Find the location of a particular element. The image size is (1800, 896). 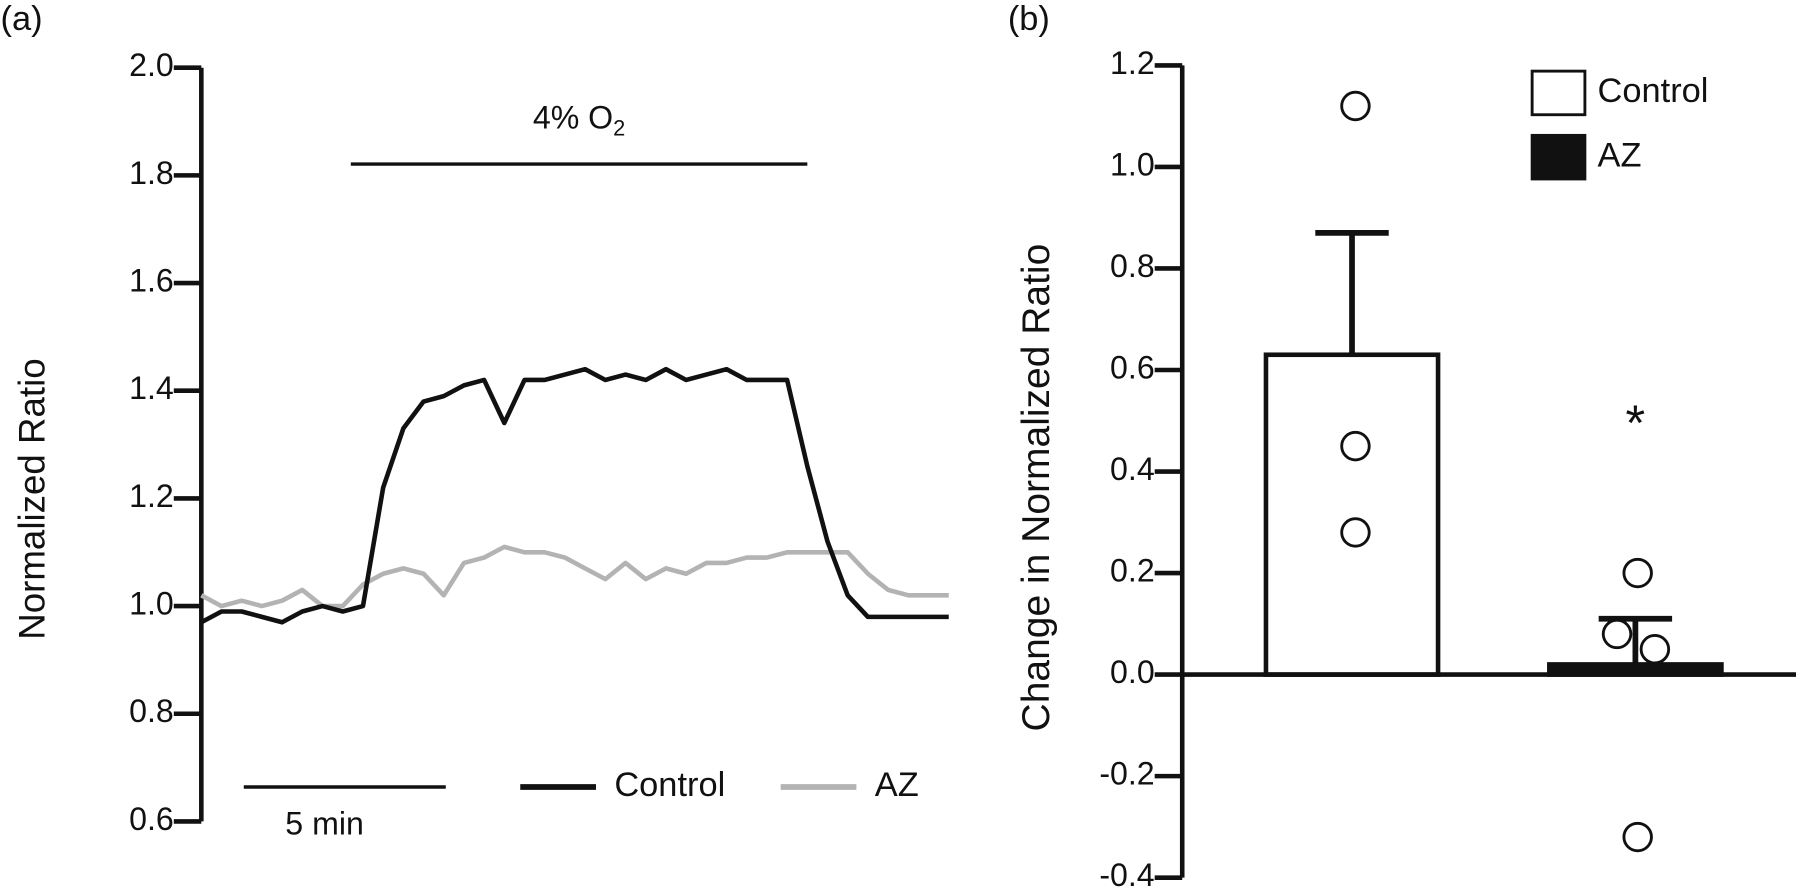

y-tick-label: -0.2 is located at coordinates (1126, 774).